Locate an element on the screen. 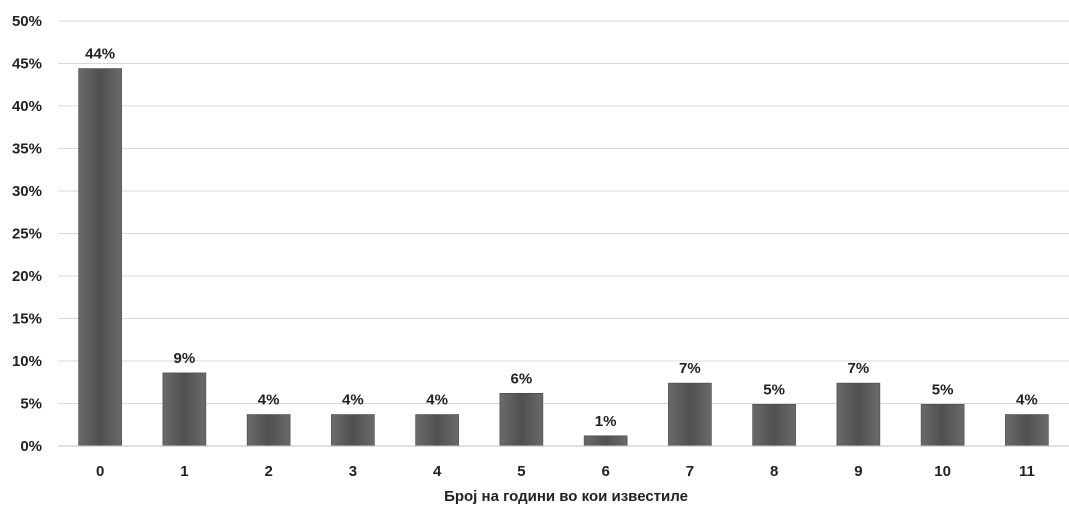 Image resolution: width=1069 pixels, height=511 pixels. x-tick-label: 10 is located at coordinates (942, 471).